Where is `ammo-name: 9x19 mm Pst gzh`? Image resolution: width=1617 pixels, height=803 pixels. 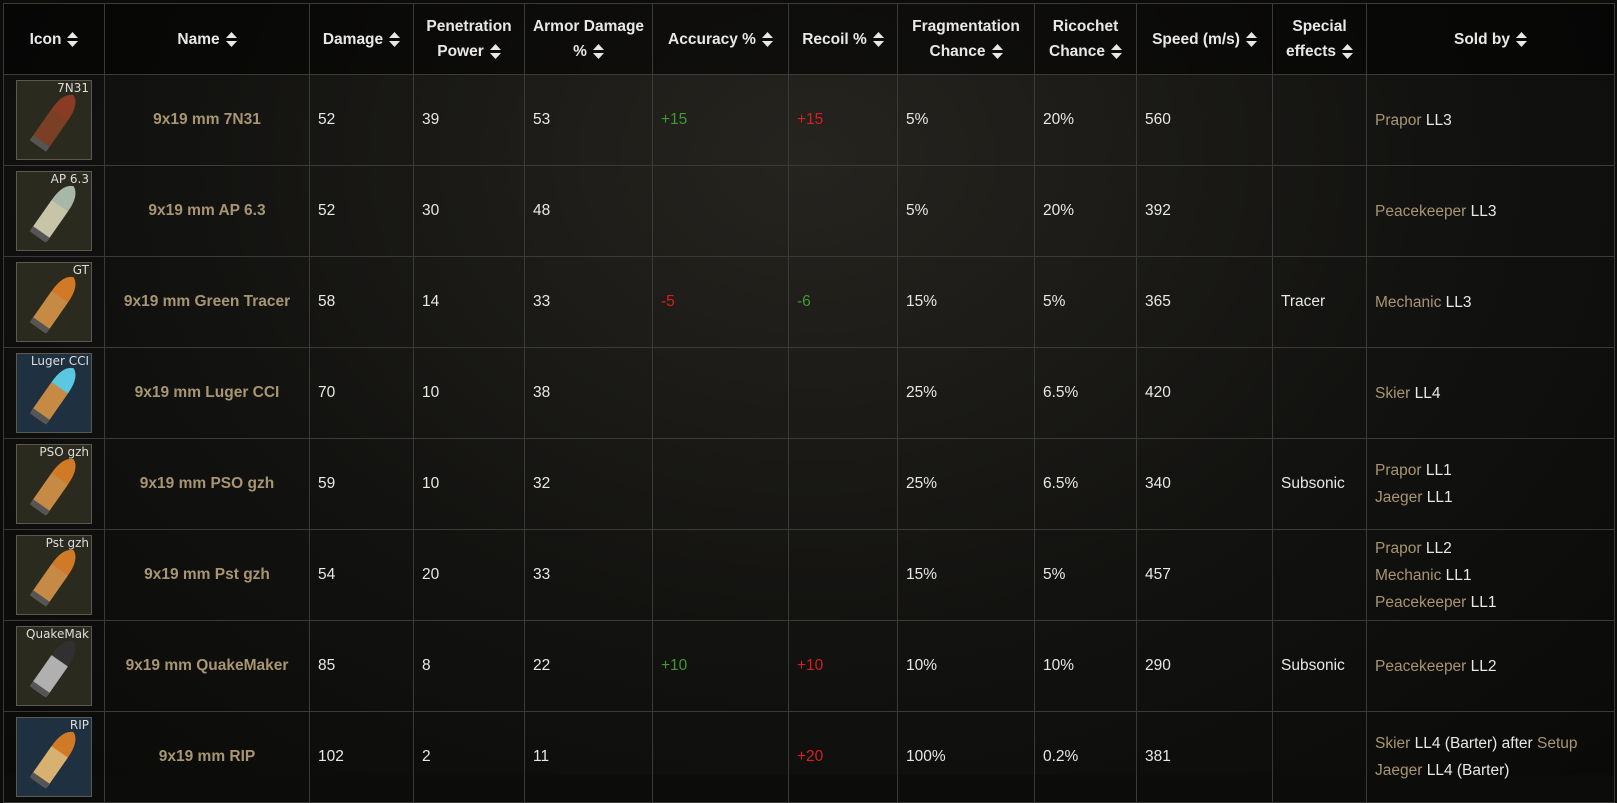
ammo-name: 9x19 mm Pst gzh is located at coordinates (207, 575).